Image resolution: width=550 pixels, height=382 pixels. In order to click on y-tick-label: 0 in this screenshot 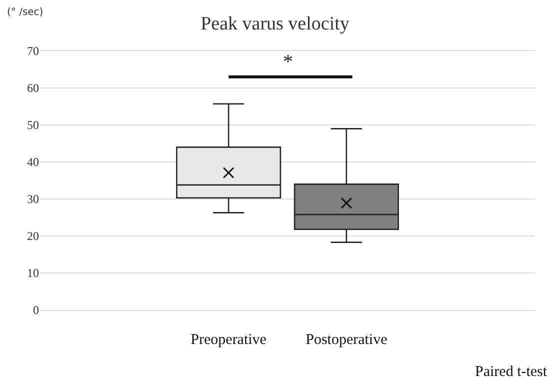, I will do `click(36, 310)`.